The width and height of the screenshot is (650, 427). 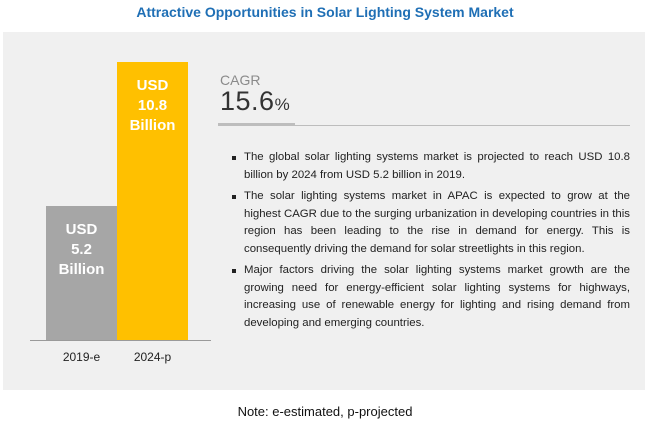 I want to click on cagr-label: CAGR, so click(x=240, y=80).